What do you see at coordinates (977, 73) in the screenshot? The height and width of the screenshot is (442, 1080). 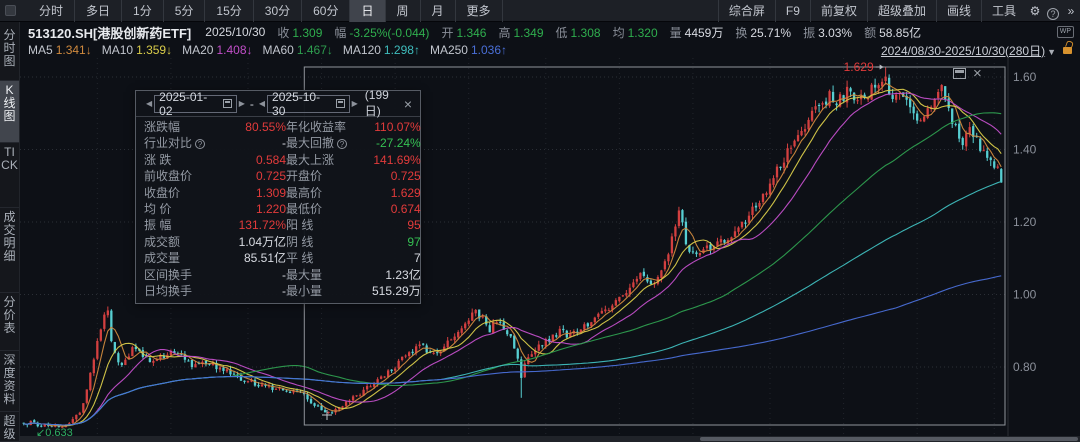 I see `selection-close-icon: ×` at bounding box center [977, 73].